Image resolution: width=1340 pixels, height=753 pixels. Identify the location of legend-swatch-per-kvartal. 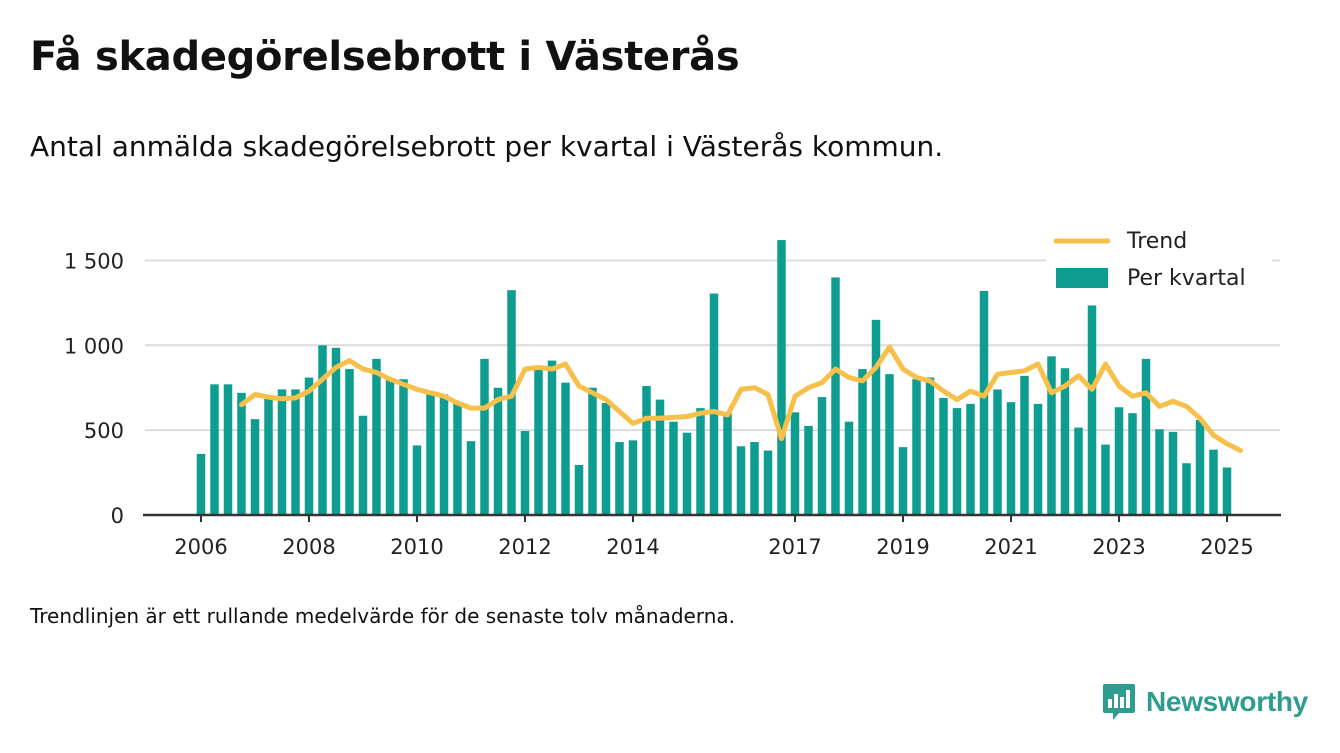
(1082, 278).